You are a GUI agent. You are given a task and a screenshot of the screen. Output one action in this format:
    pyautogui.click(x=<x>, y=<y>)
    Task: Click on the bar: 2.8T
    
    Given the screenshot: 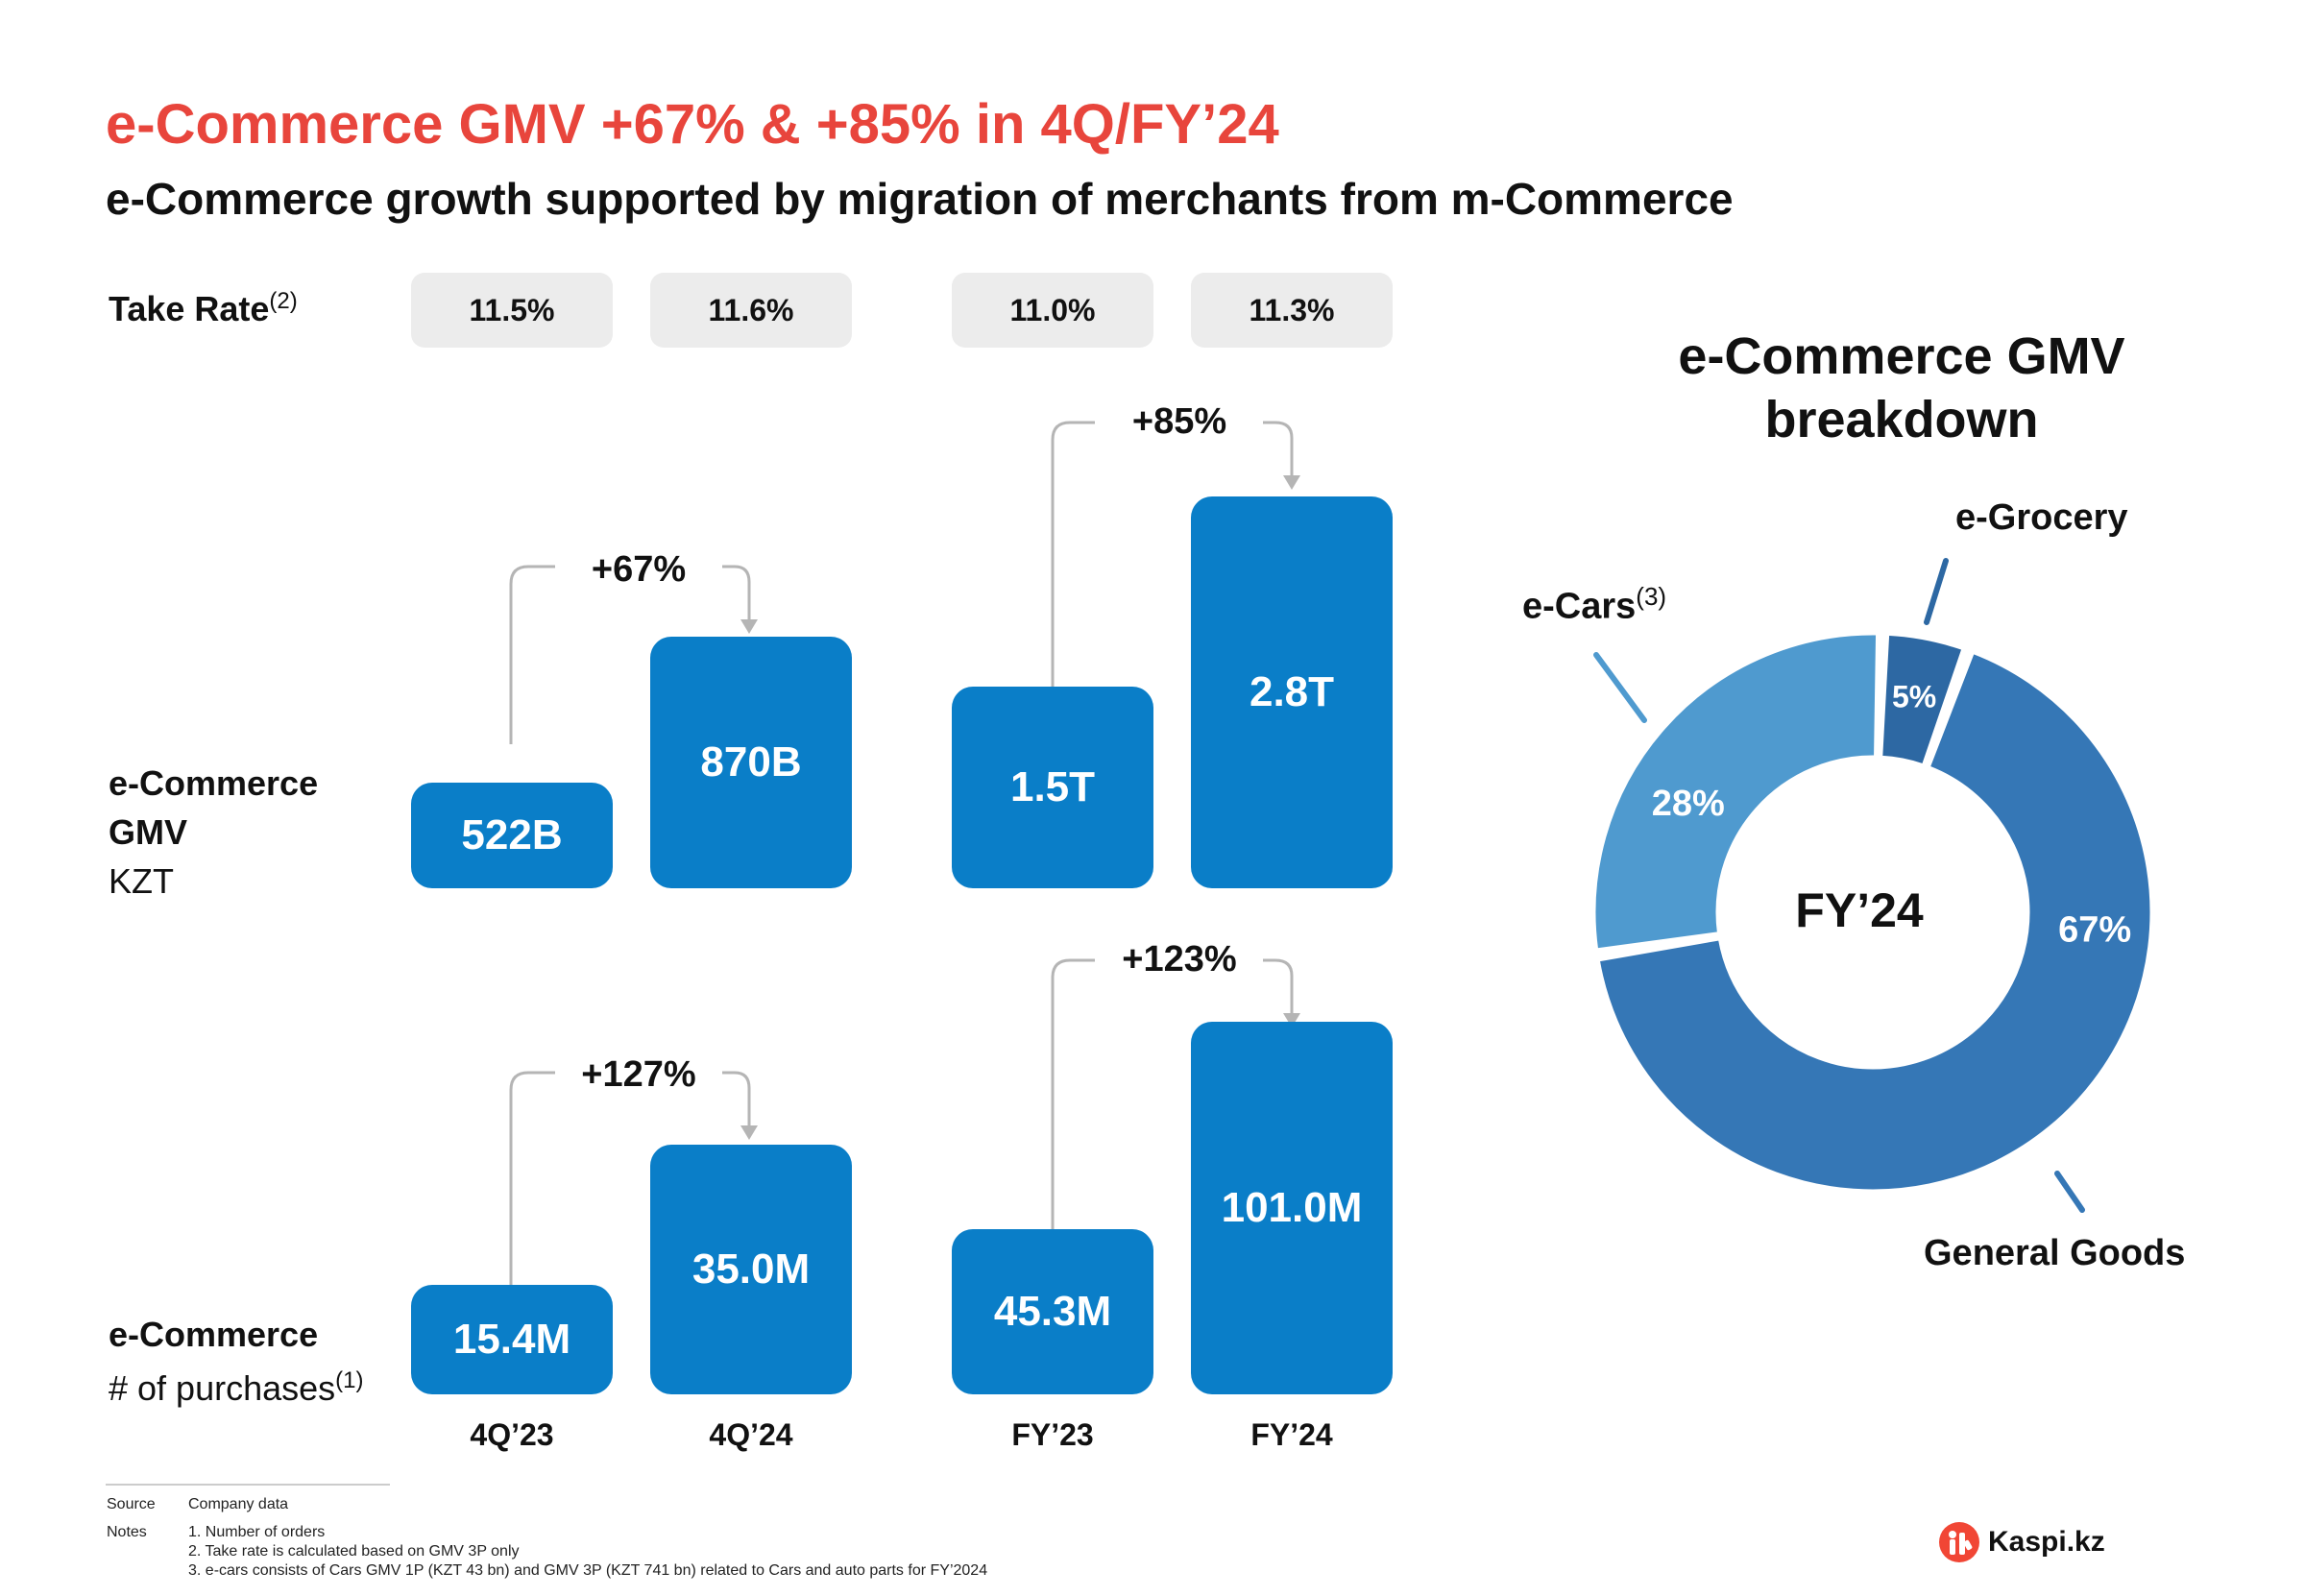 What is the action you would take?
    pyautogui.click(x=1292, y=692)
    